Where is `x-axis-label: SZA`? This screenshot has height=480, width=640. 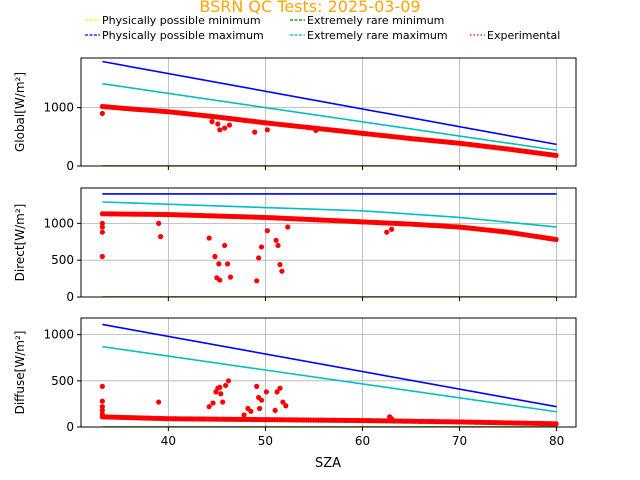 x-axis-label: SZA is located at coordinates (328, 463).